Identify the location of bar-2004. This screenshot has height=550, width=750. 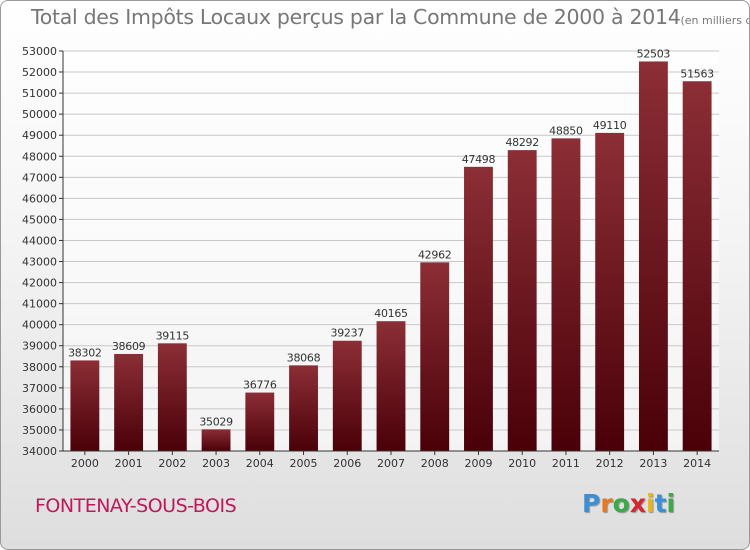
(260, 421).